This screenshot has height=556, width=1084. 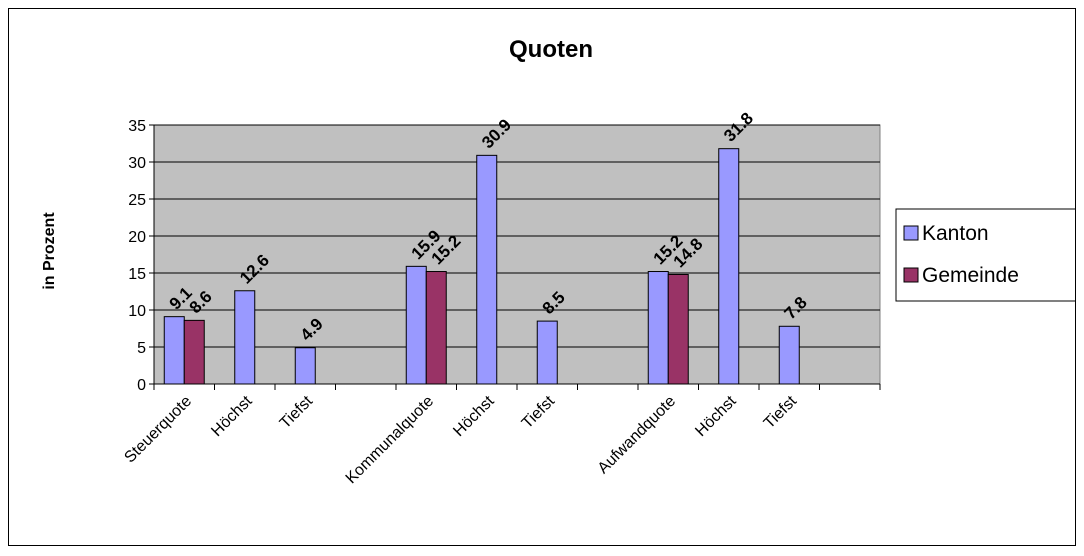 I want to click on chart-title: Quoten, so click(x=551, y=49).